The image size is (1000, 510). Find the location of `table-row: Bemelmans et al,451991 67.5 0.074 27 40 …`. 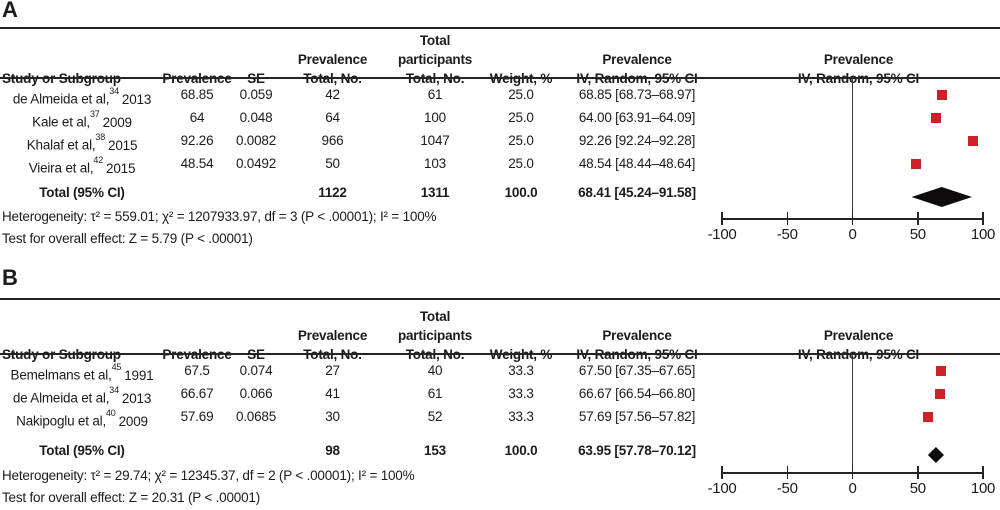

table-row: Bemelmans et al,451991 67.5 0.074 27 40 … is located at coordinates (500, 371).